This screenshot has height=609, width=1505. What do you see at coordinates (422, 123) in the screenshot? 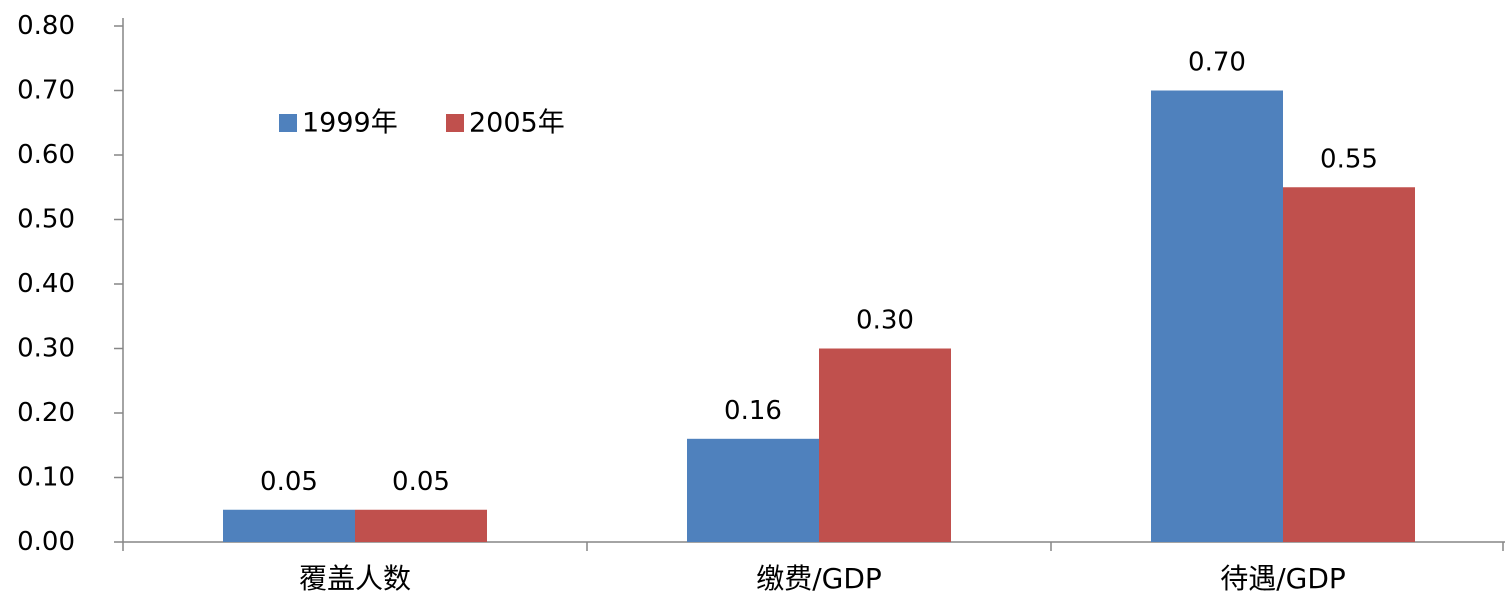
I see `legend: 1999年 2005年` at bounding box center [422, 123].